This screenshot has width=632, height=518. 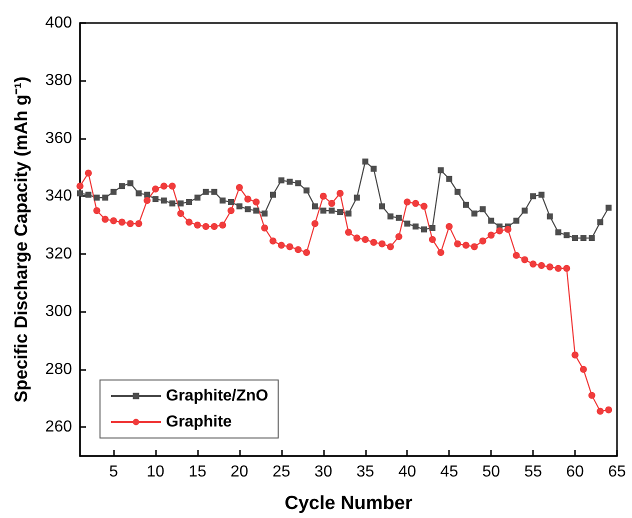 I want to click on x-tick-label: 5, so click(x=113, y=472).